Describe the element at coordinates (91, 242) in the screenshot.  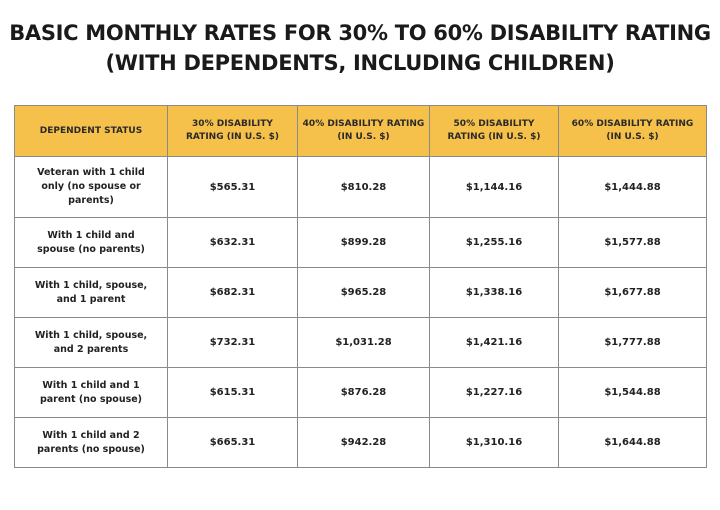
I see `dependent-status-cell: With 1 child and spouse (no parents)` at that location.